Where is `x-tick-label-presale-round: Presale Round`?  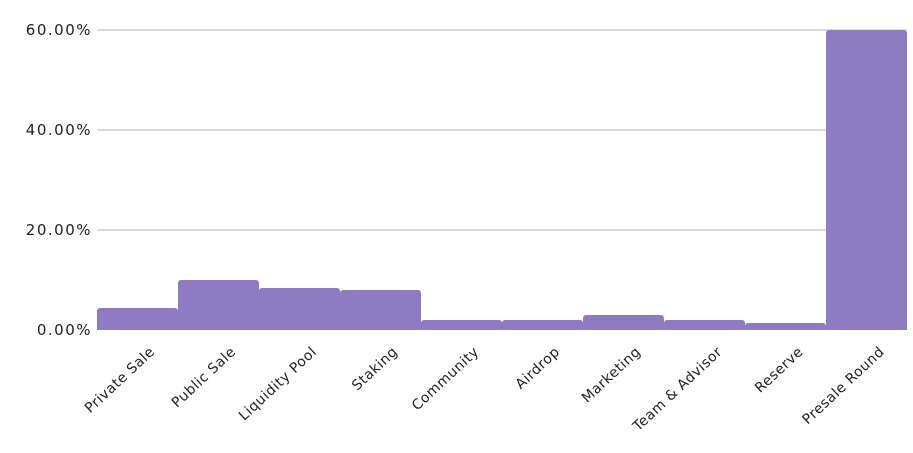
x-tick-label-presale-round: Presale Round is located at coordinates (843, 386).